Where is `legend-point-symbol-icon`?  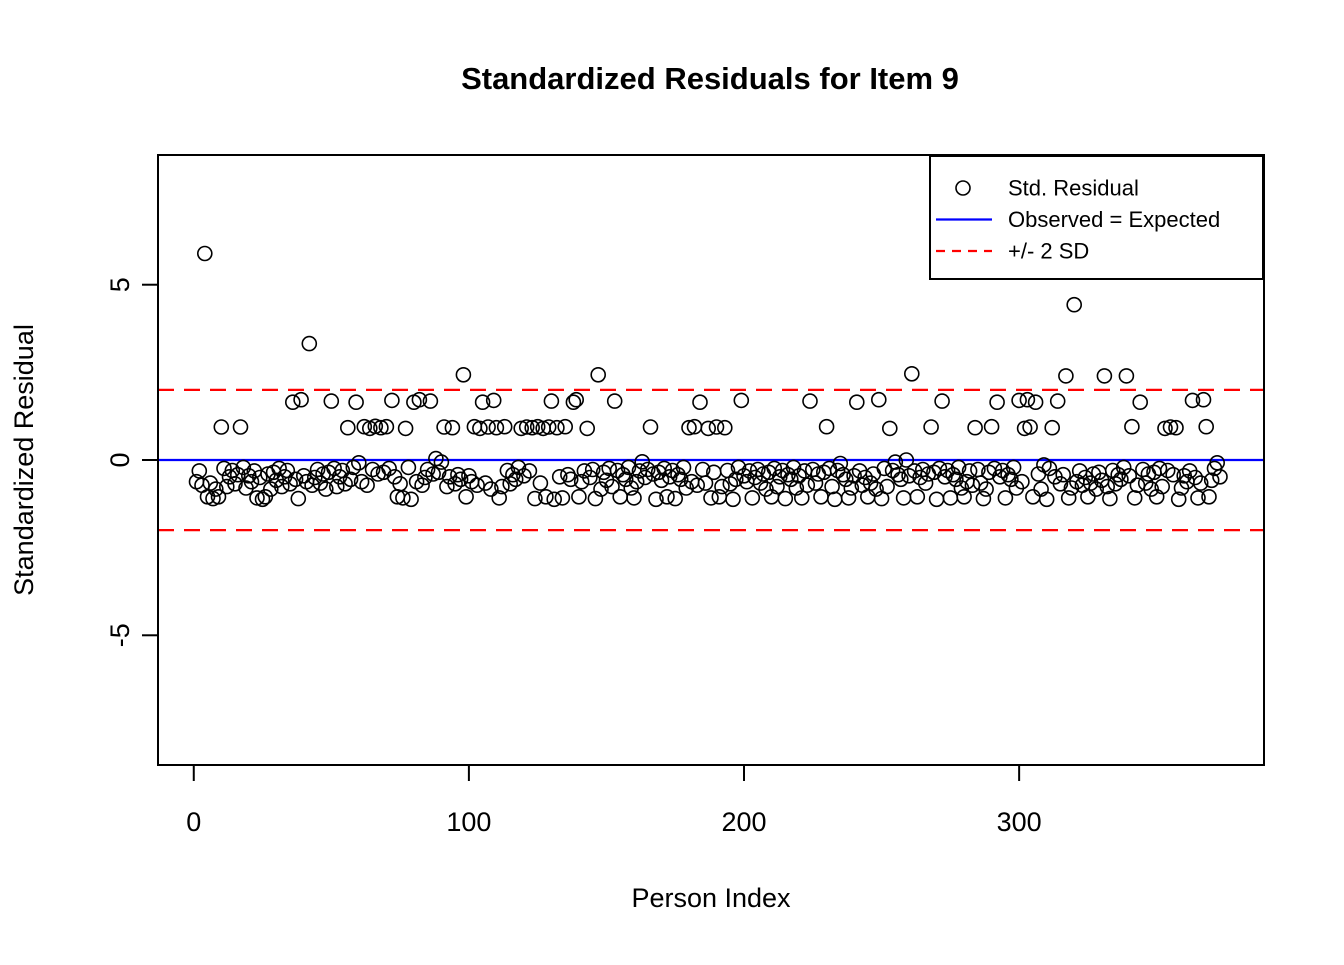 legend-point-symbol-icon is located at coordinates (963, 188).